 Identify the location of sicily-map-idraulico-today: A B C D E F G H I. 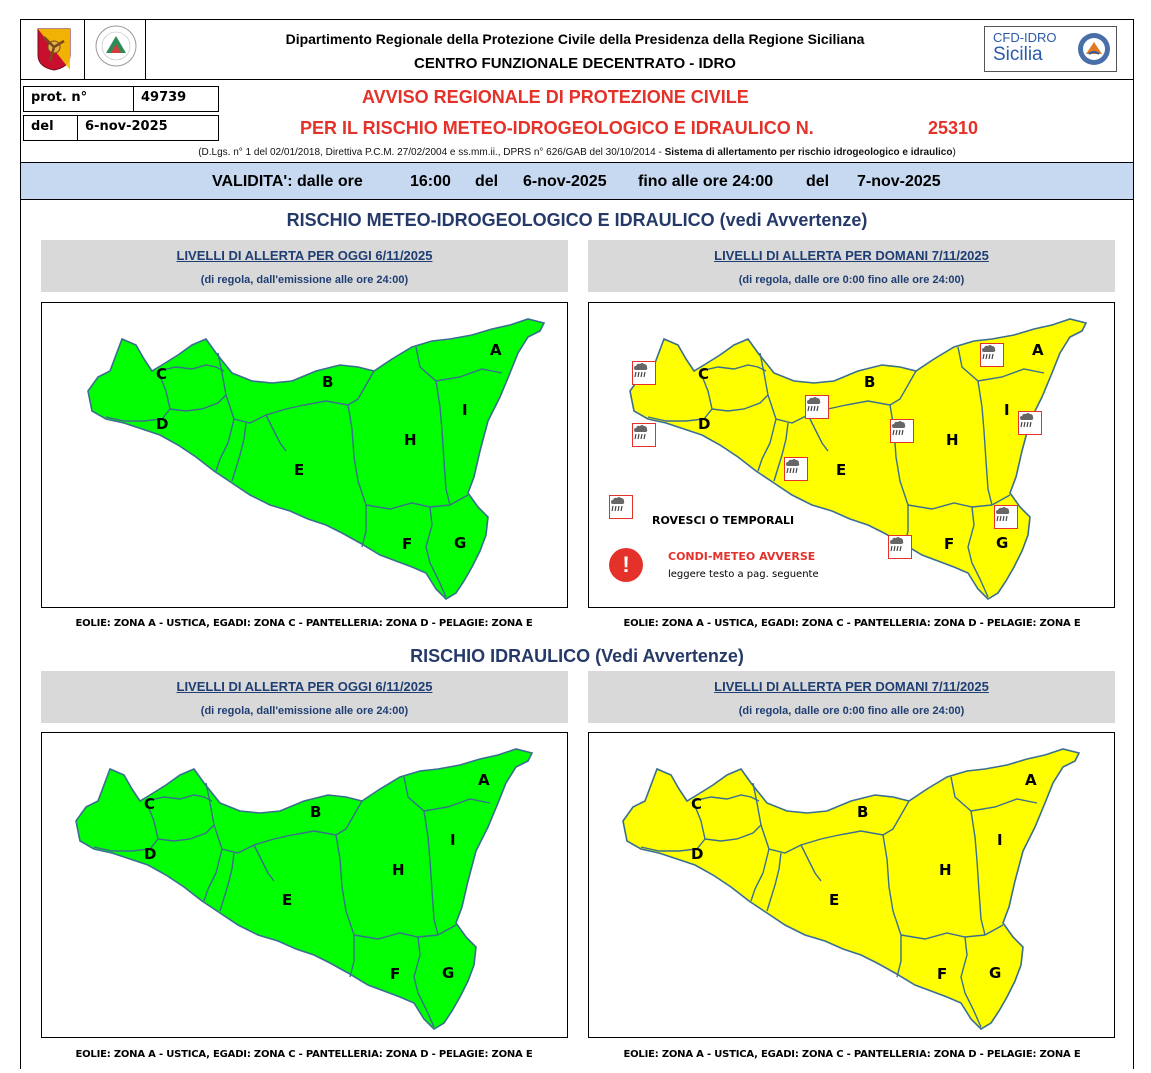
(304, 885).